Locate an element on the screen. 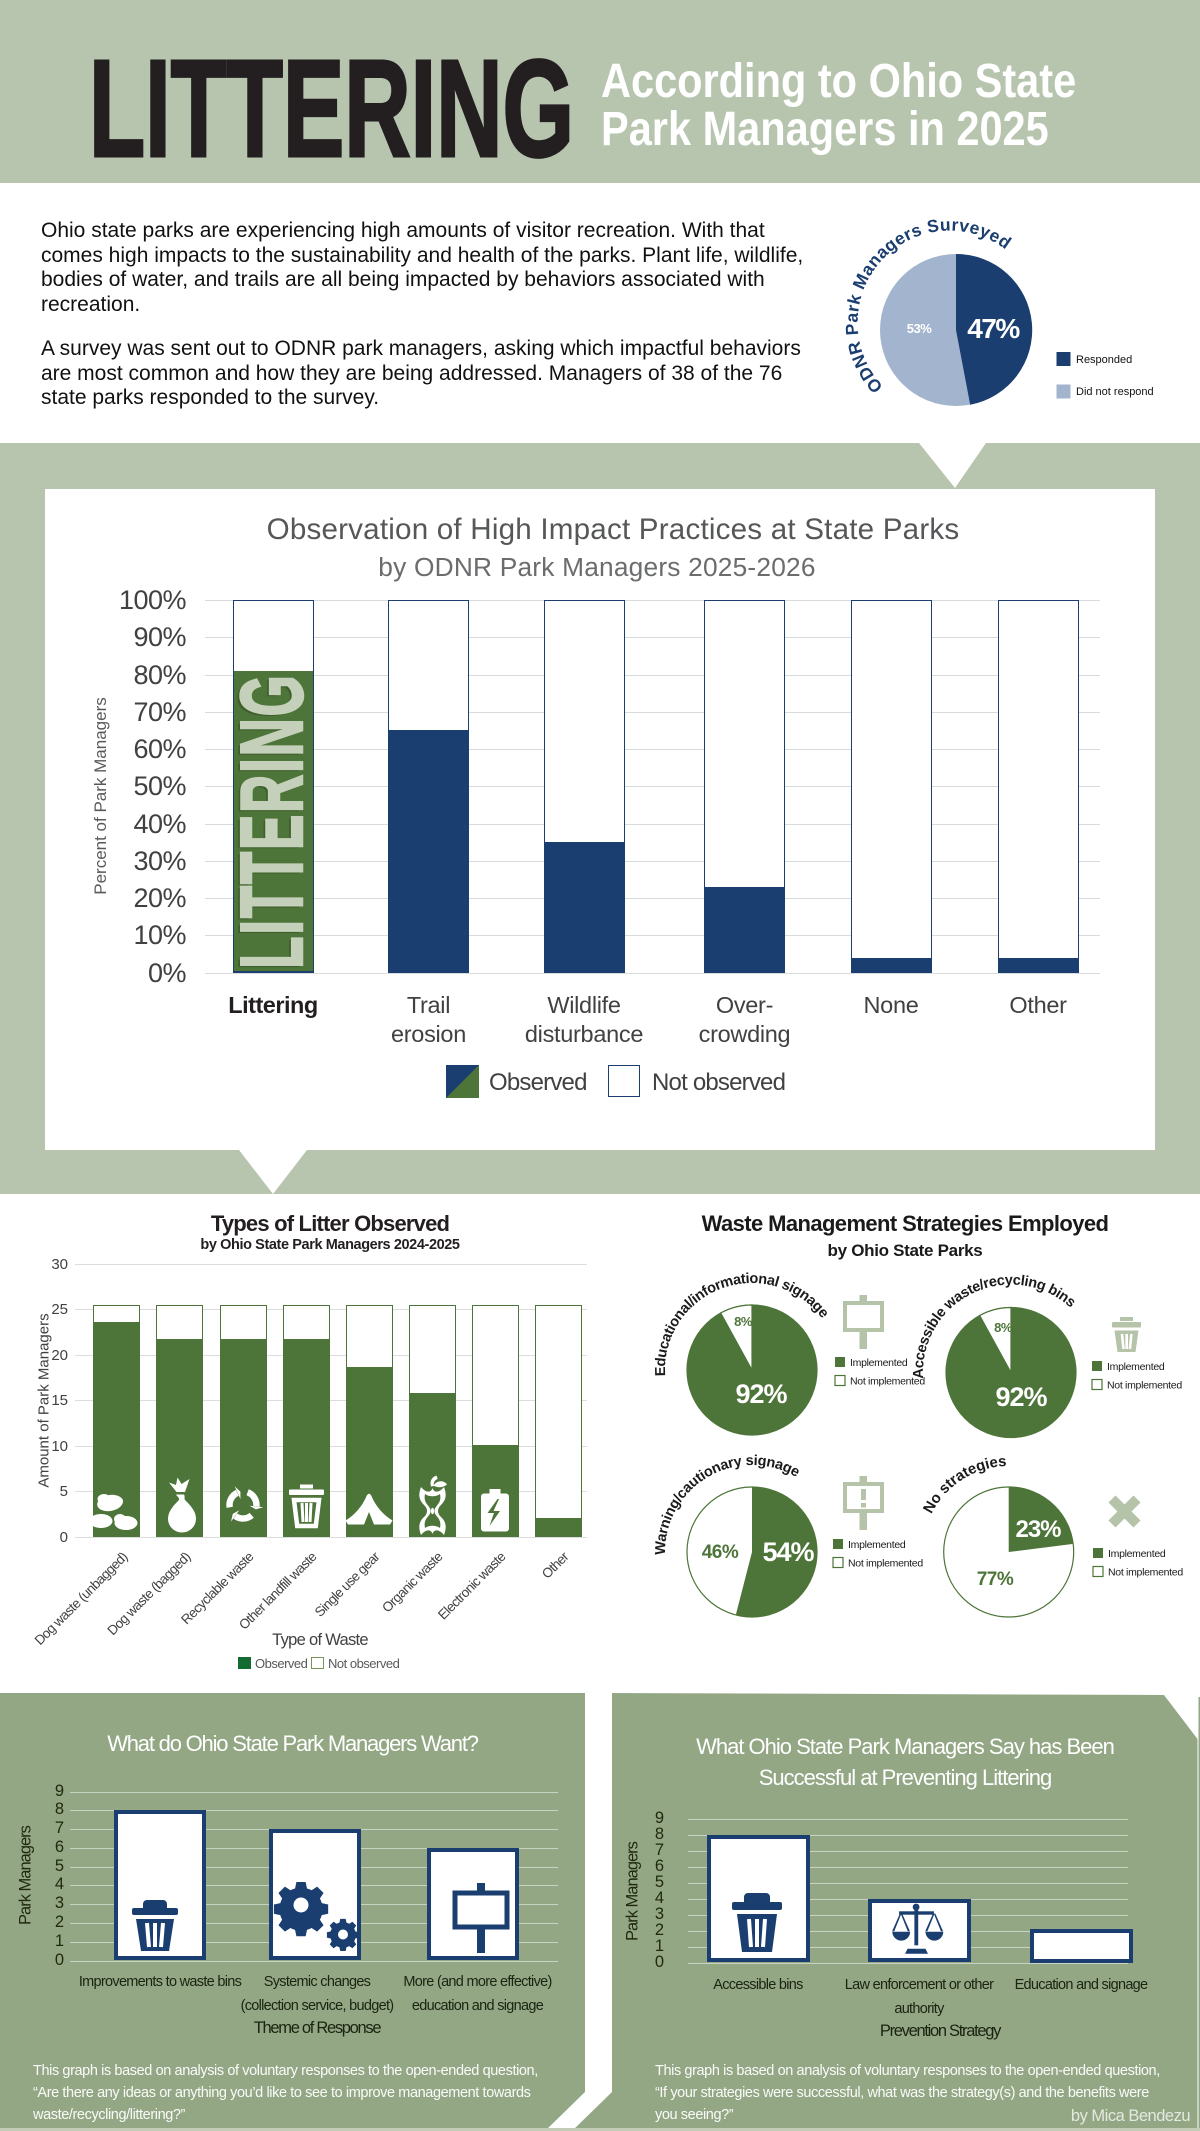 The width and height of the screenshot is (1200, 2131). svg-text: 53% is located at coordinates (919, 328).